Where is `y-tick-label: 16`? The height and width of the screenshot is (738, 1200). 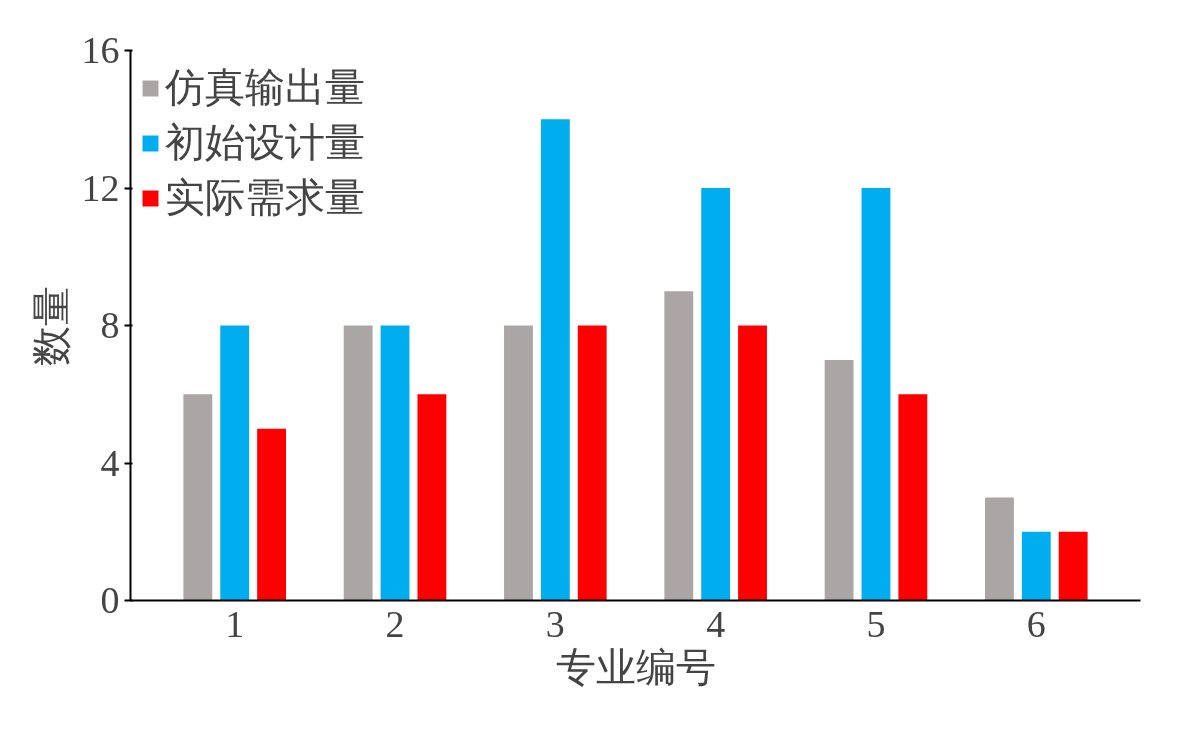
y-tick-label: 16 is located at coordinates (100, 50).